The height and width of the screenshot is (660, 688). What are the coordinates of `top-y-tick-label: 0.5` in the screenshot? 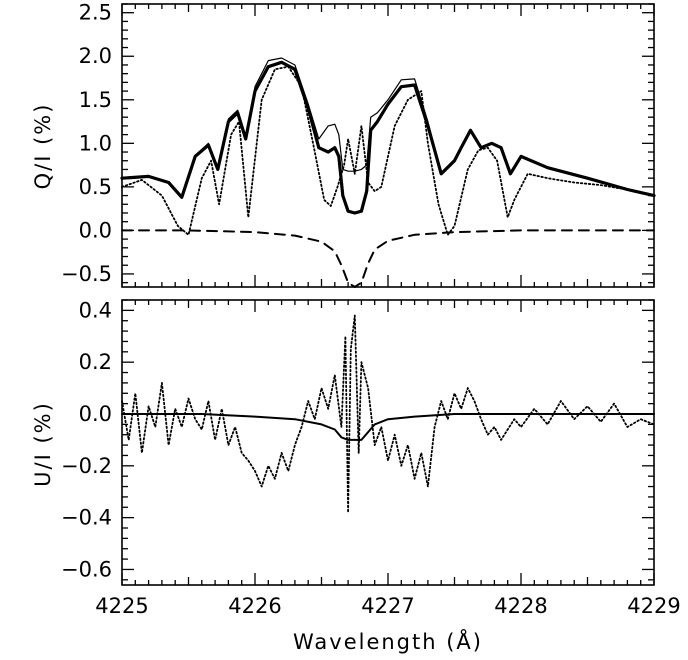 It's located at (95, 187).